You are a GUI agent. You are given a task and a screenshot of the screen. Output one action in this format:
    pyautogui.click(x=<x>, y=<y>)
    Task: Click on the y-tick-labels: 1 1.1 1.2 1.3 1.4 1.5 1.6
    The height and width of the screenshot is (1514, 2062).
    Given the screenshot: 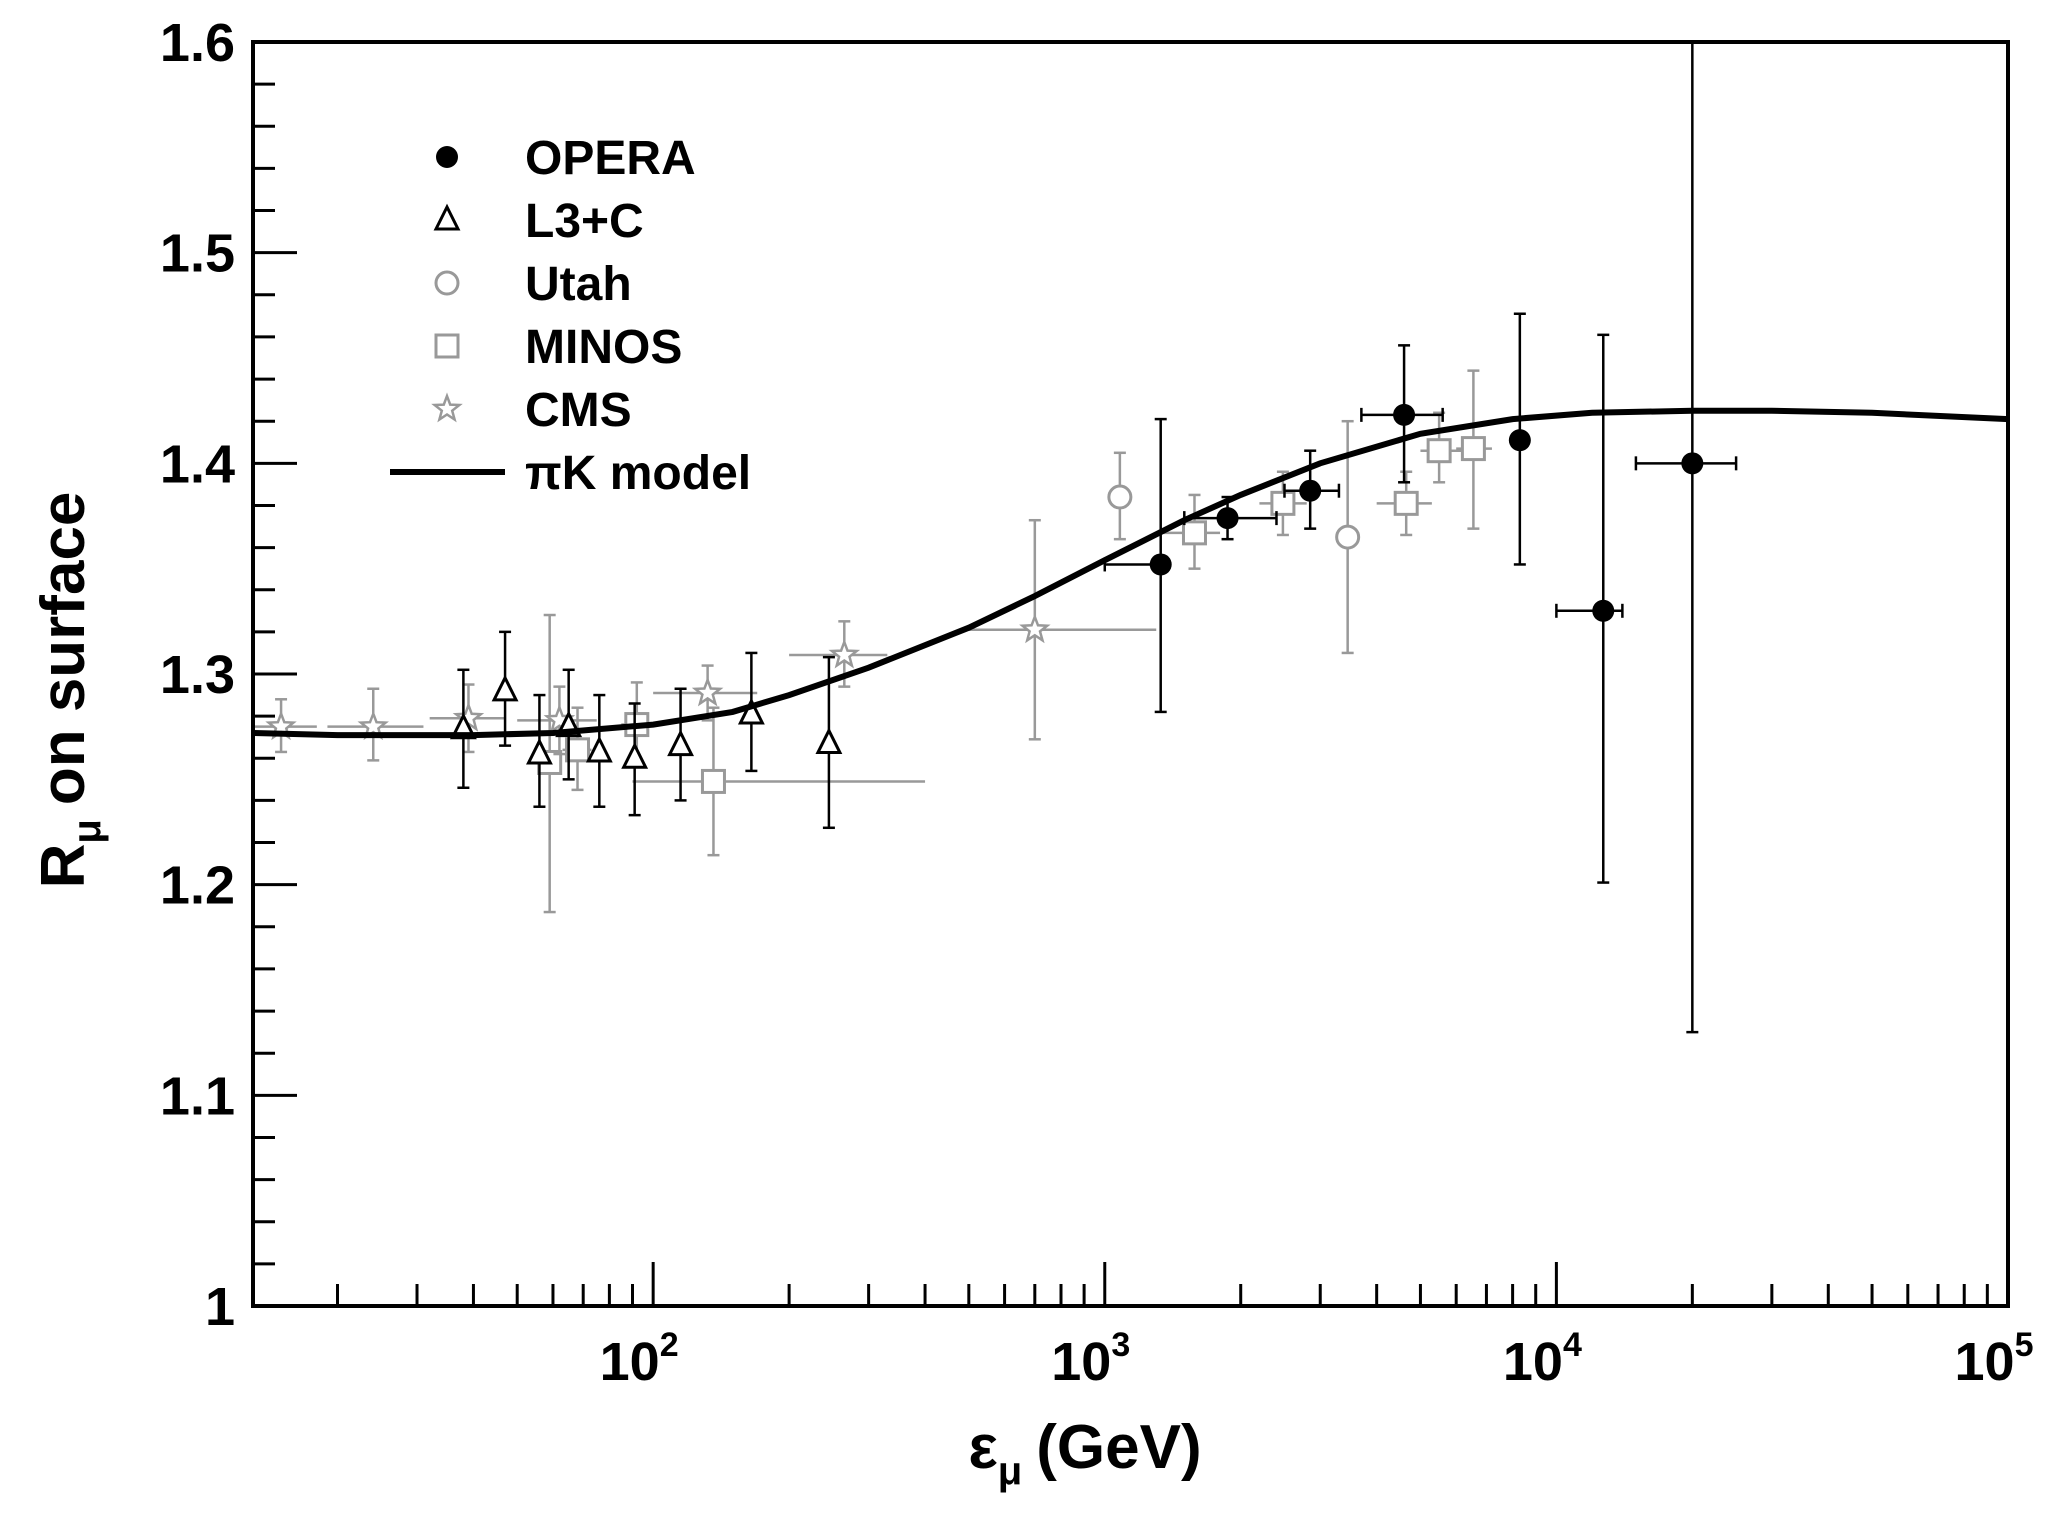 What is the action you would take?
    pyautogui.click(x=197, y=675)
    